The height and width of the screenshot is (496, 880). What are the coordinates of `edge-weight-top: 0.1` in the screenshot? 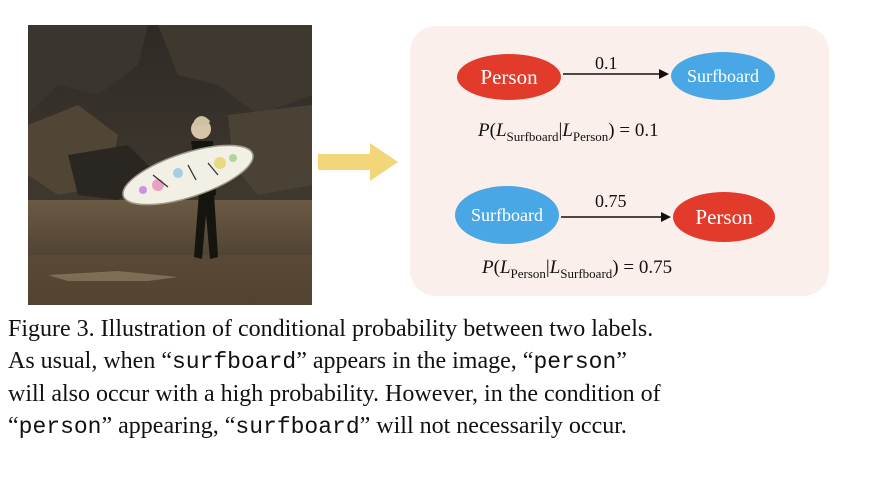 It's located at (606, 63).